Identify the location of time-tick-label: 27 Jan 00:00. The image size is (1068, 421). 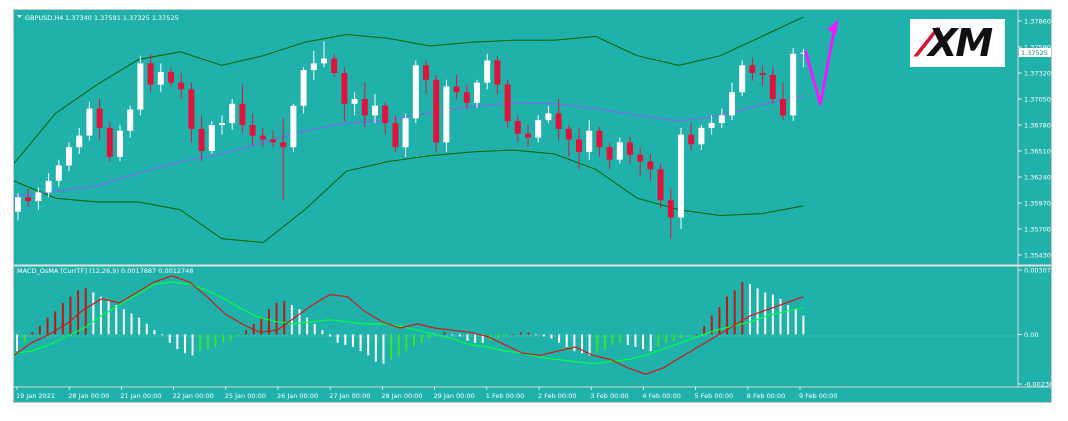
(349, 396).